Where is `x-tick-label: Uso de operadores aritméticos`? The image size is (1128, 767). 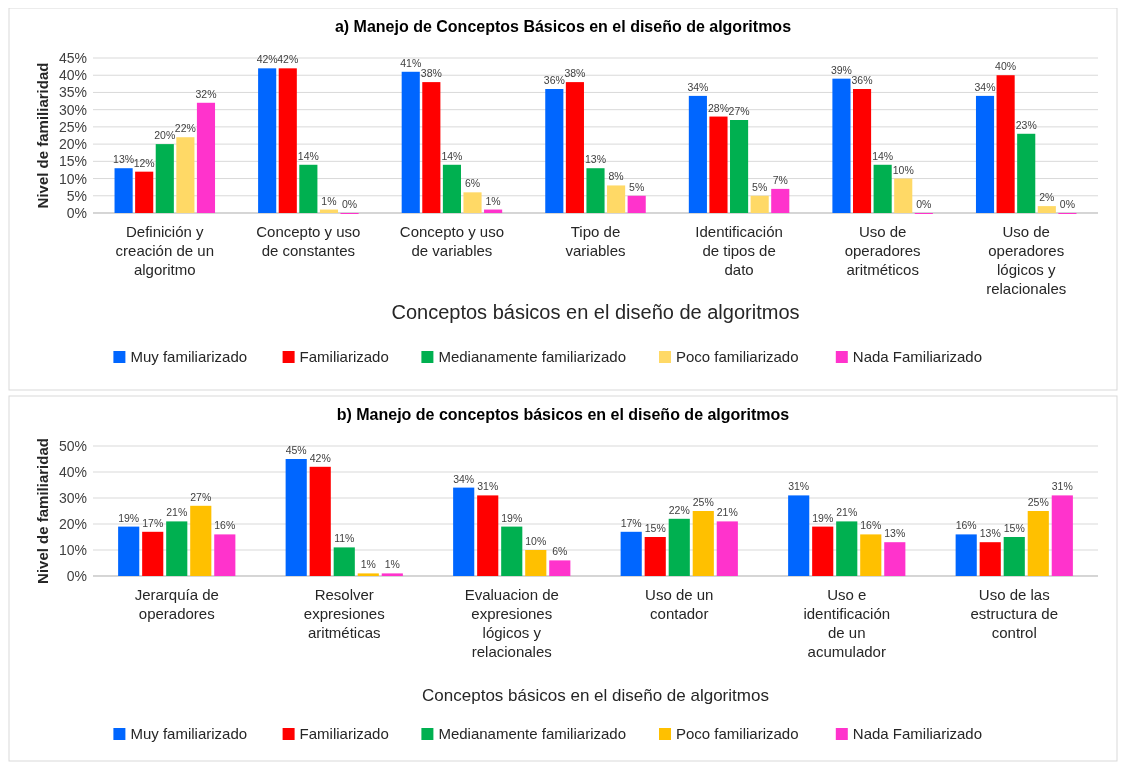
x-tick-label: Uso de operadores aritméticos is located at coordinates (882, 250).